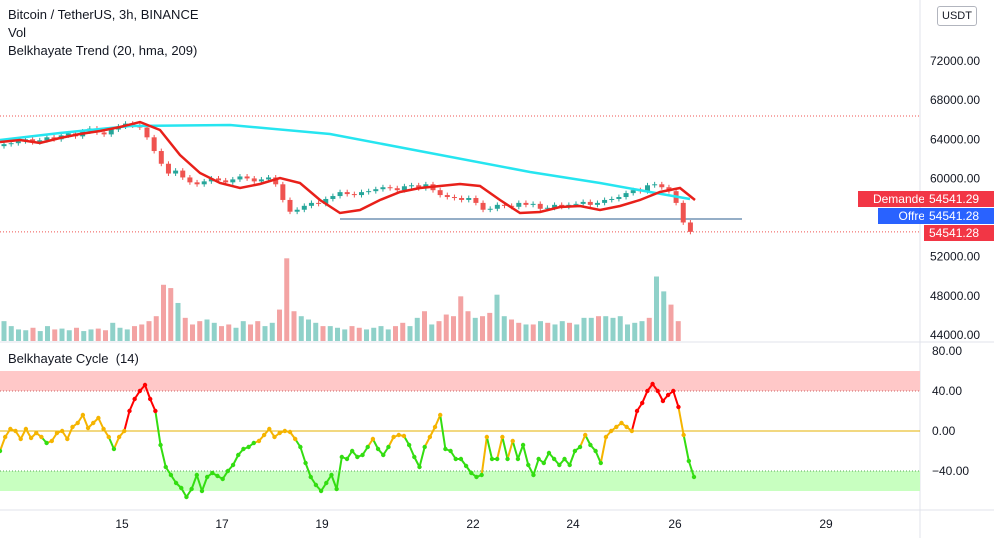  I want to click on cycle-indicator-label: Belkhayate Cycle (14), so click(73, 359).